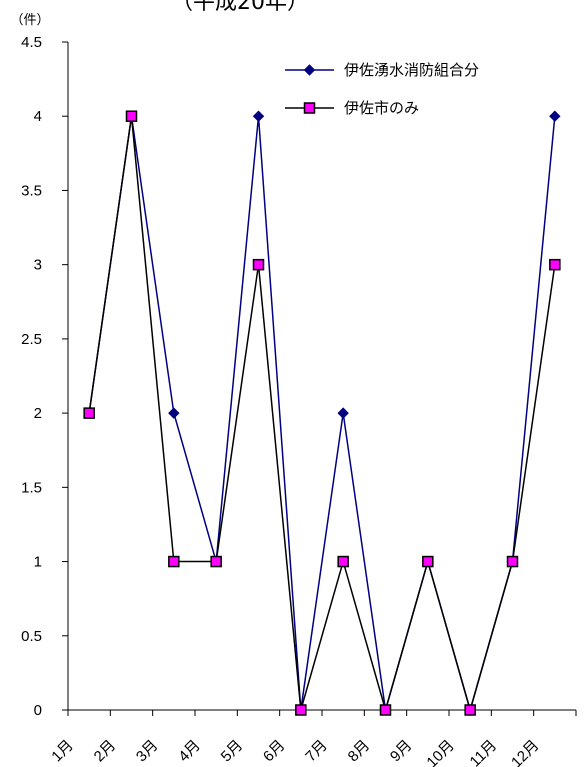 This screenshot has width=586, height=767. What do you see at coordinates (31, 487) in the screenshot?
I see `y-tick-label: 1.5` at bounding box center [31, 487].